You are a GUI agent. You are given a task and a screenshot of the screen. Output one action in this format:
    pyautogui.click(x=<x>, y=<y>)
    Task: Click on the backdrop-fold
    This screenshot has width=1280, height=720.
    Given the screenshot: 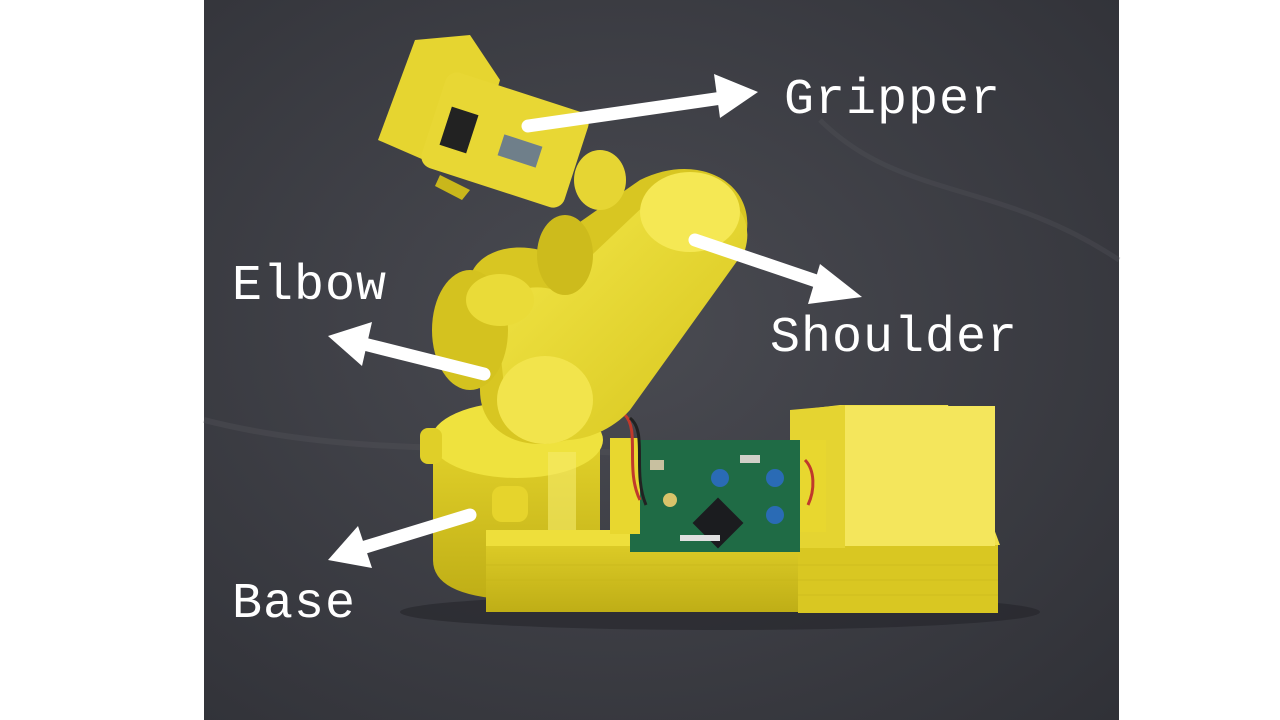 What is the action you would take?
    pyautogui.click(x=969, y=190)
    